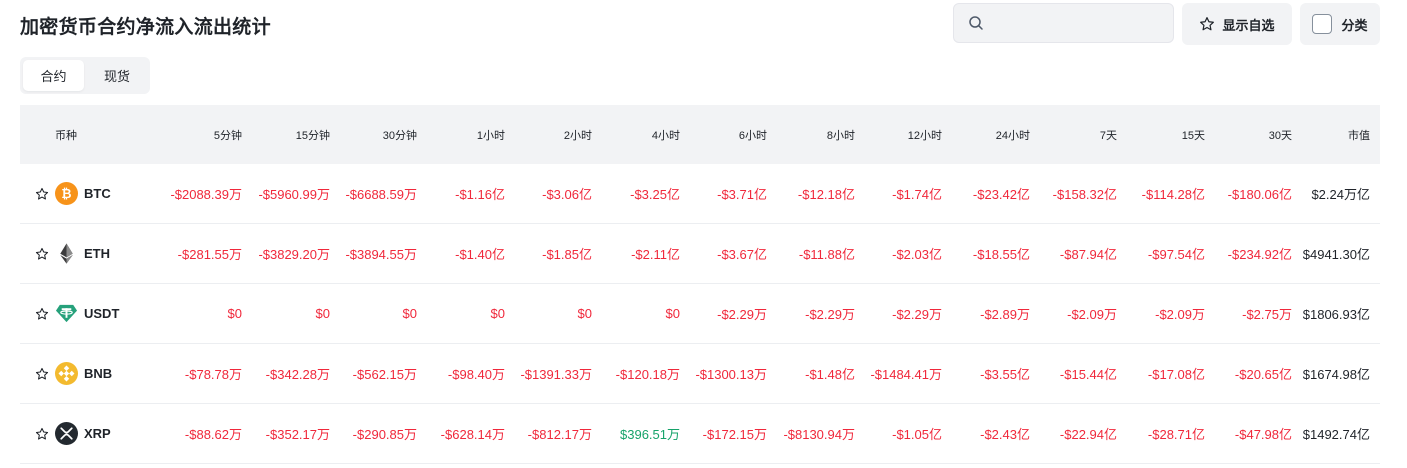 The image size is (1407, 468). Describe the element at coordinates (297, 374) in the screenshot. I see `flow-15m-cell: -$342.28万` at that location.